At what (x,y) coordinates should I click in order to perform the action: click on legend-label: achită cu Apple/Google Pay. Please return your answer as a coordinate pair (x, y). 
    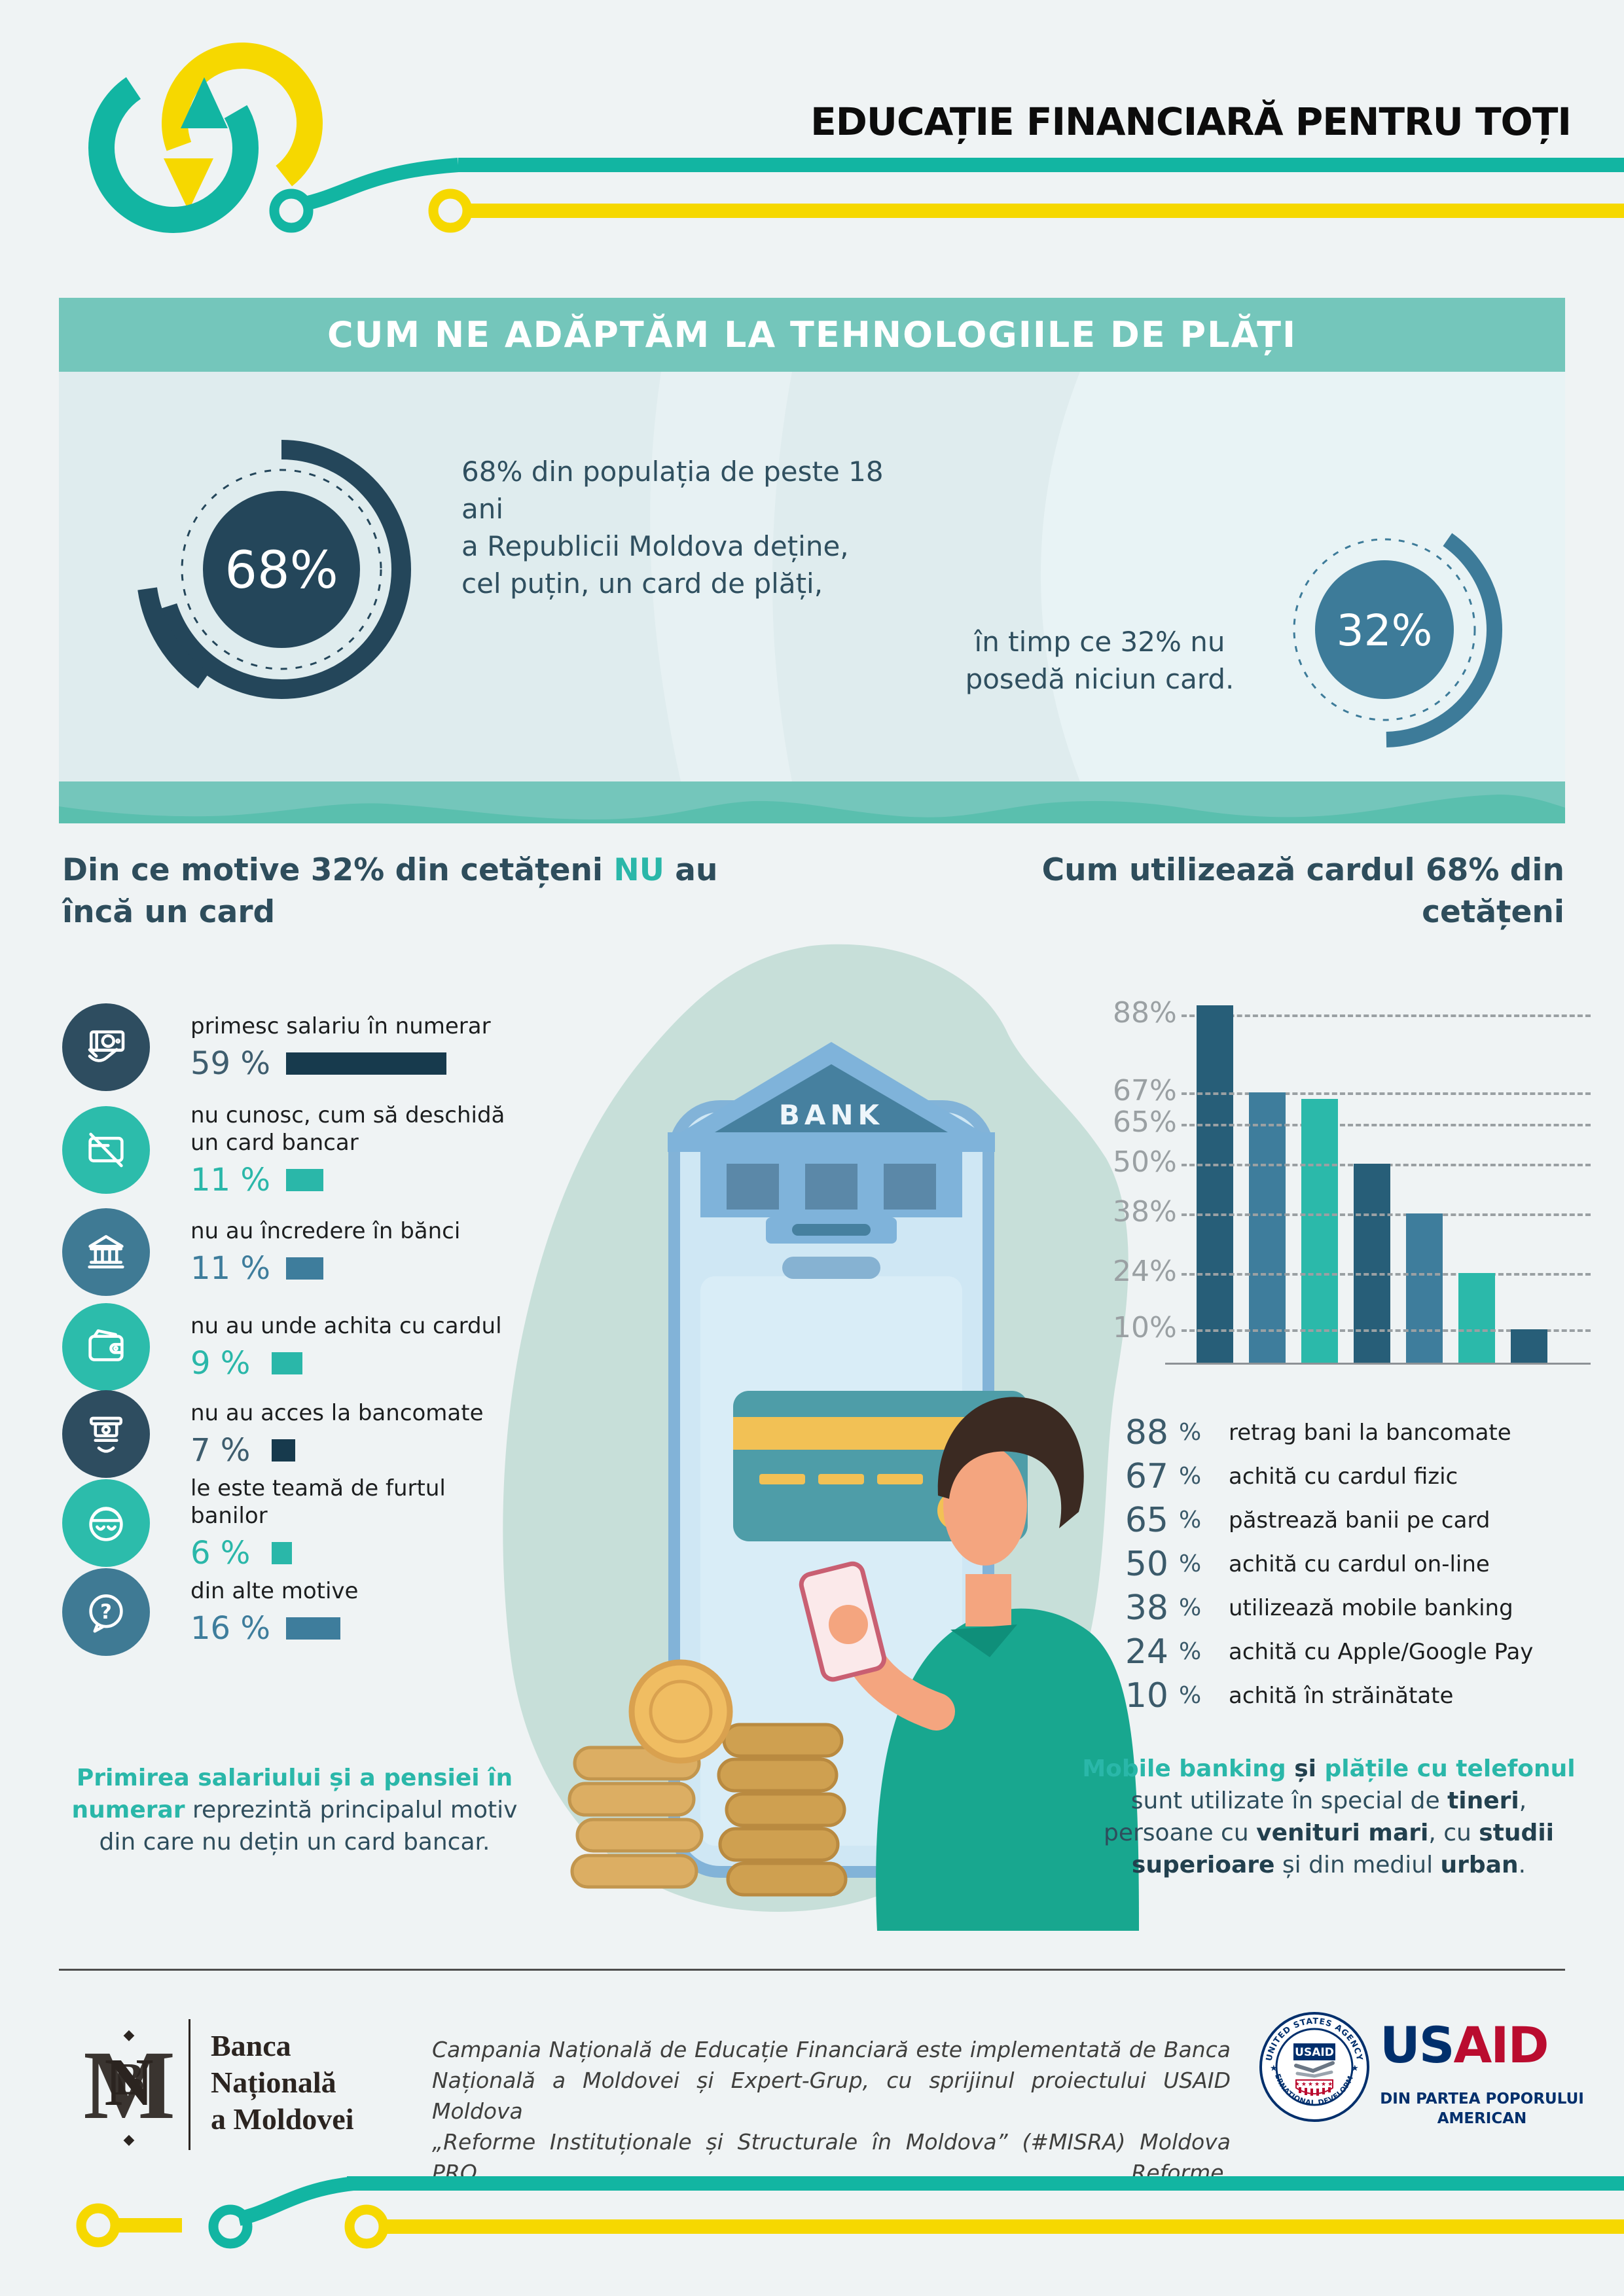
    Looking at the image, I should click on (1381, 1651).